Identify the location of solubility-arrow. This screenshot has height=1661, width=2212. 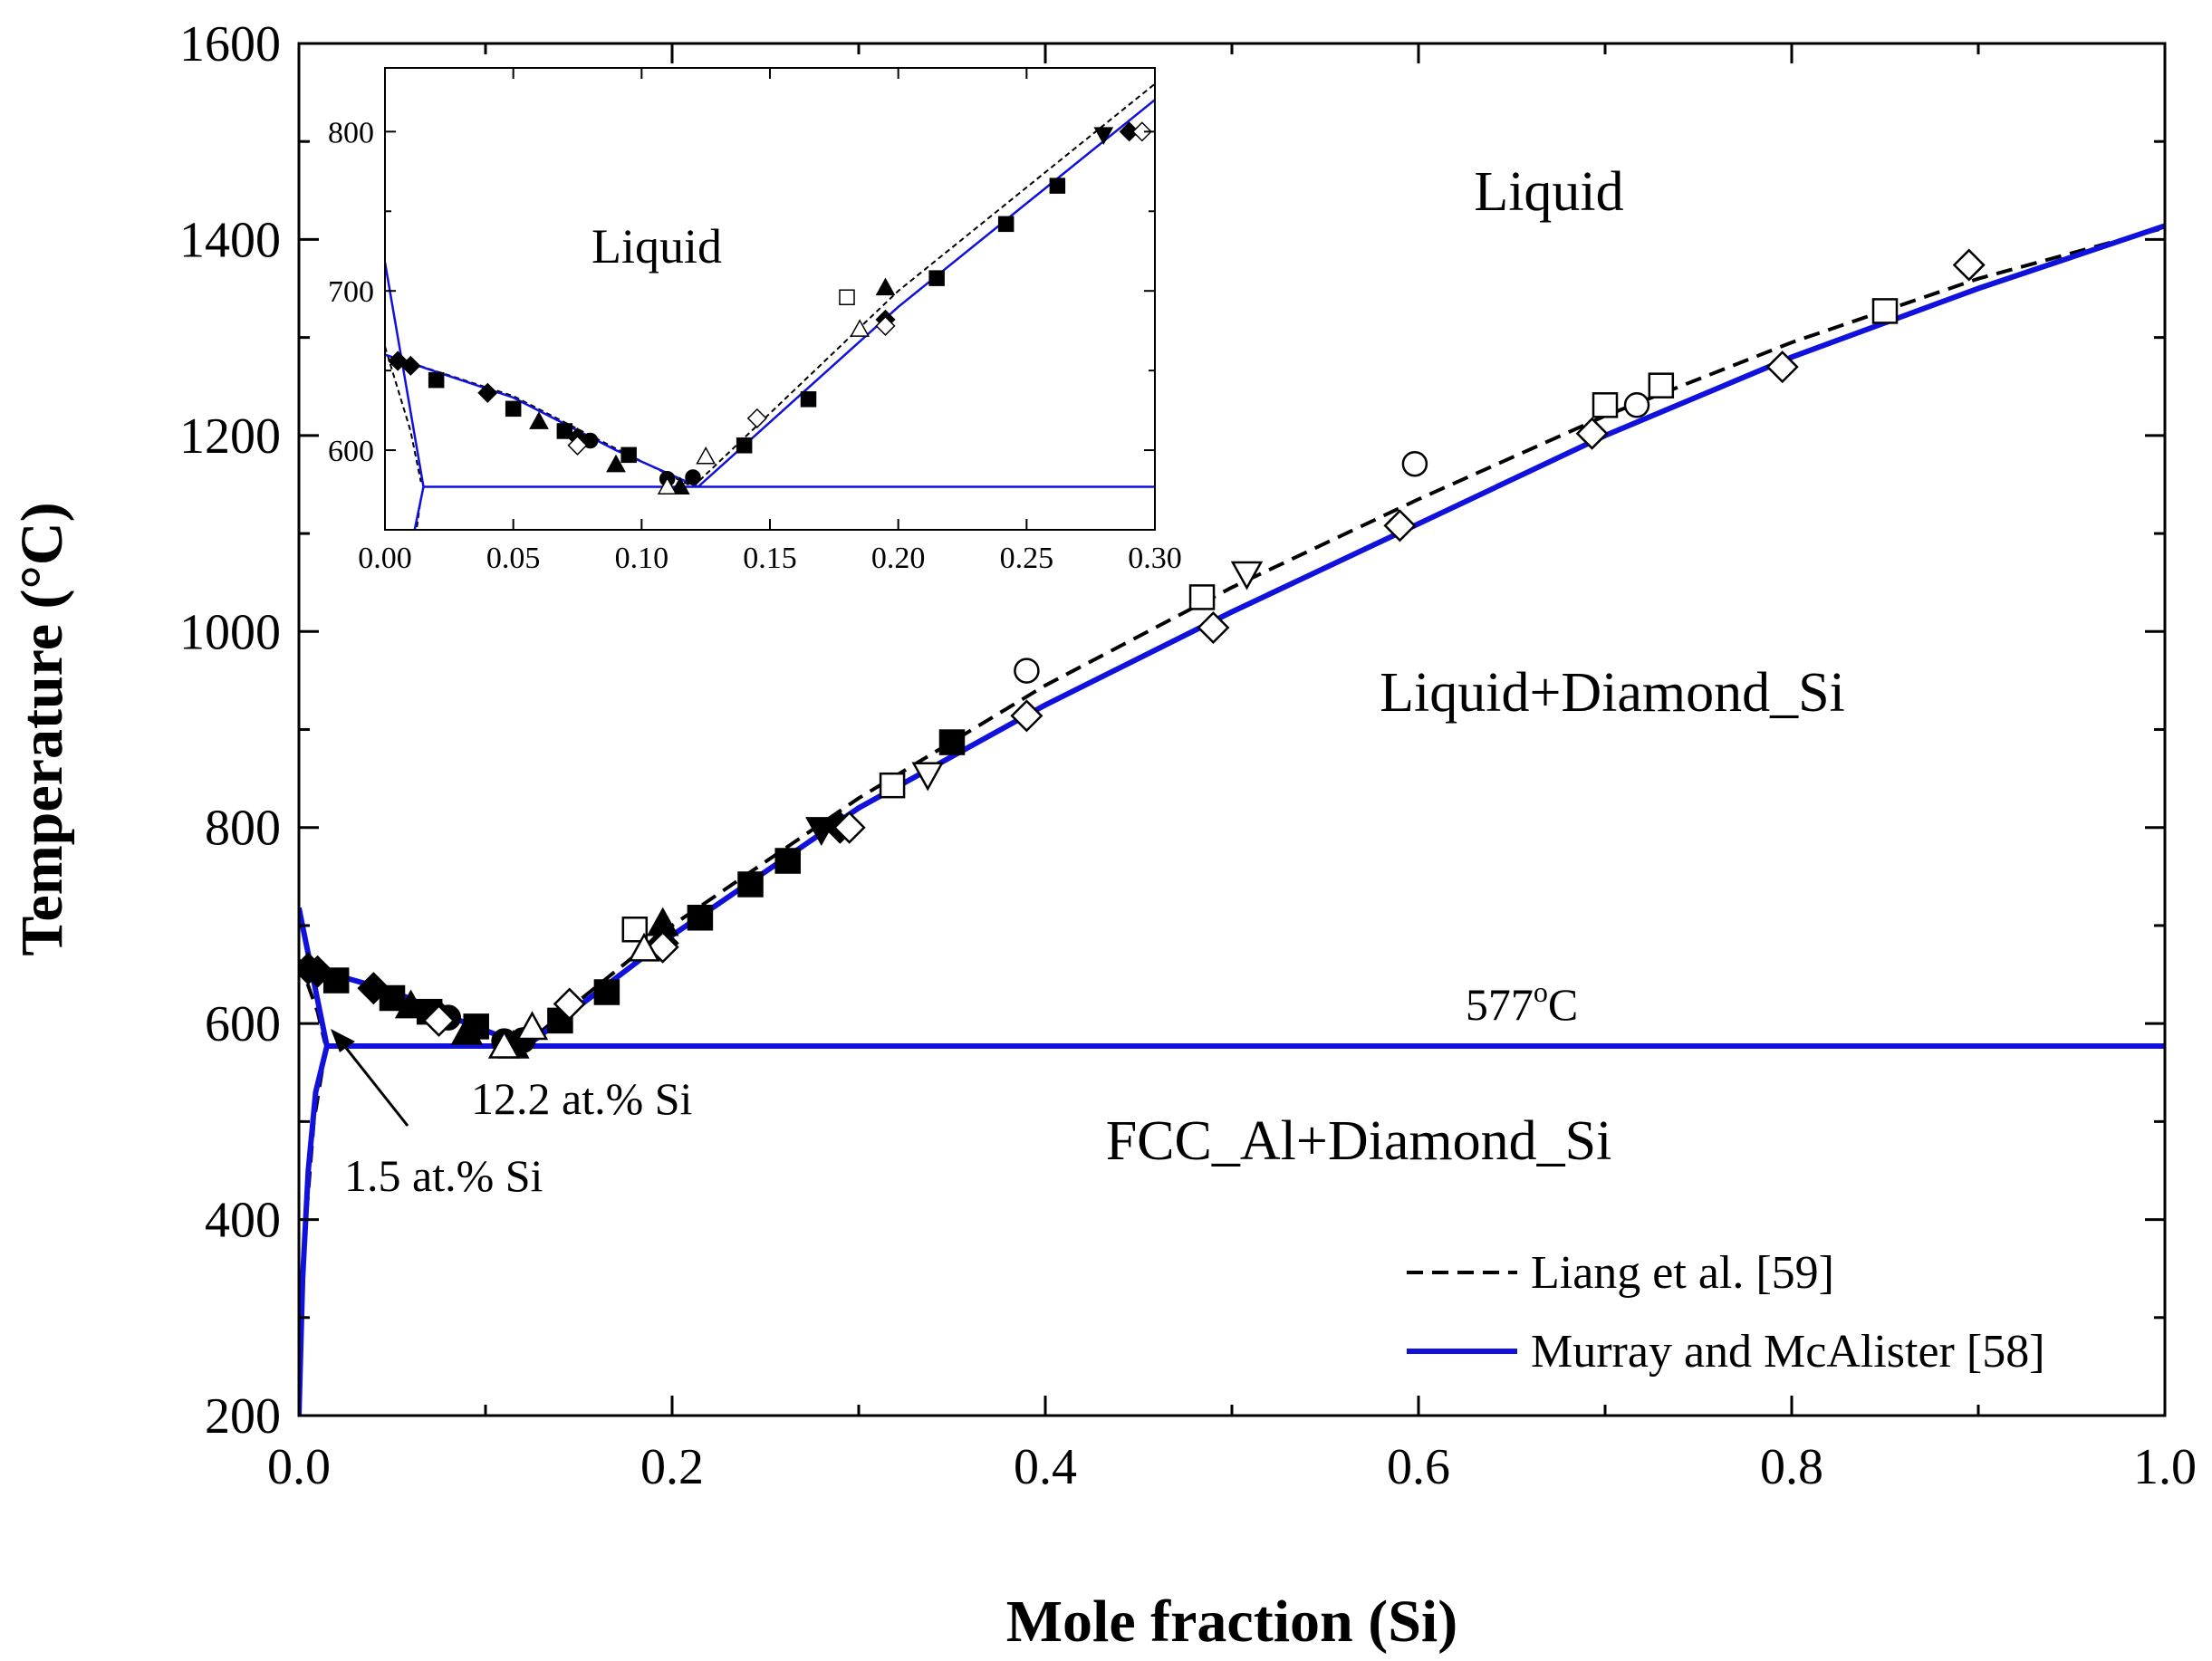
(370, 1078).